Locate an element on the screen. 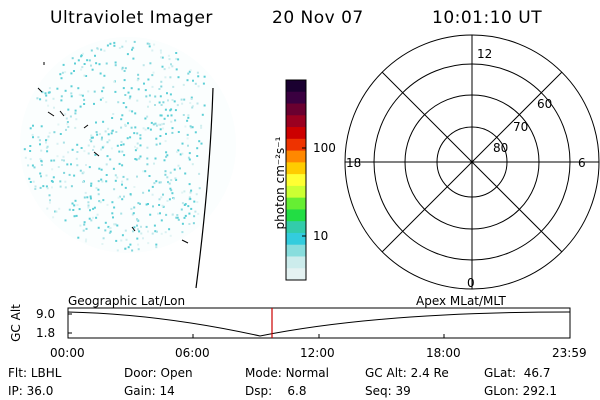 This screenshot has width=600, height=400. status-flt: Flt: LBHL is located at coordinates (34, 373).